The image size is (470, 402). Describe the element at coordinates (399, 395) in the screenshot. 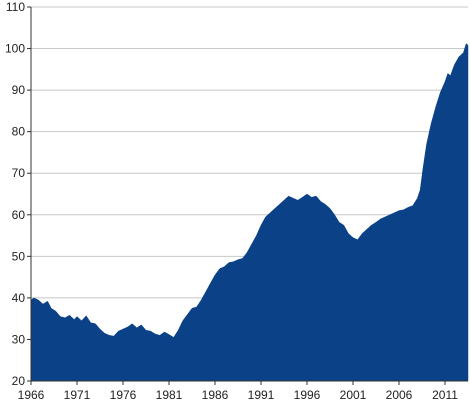

I see `x-tick-label: 2006` at that location.